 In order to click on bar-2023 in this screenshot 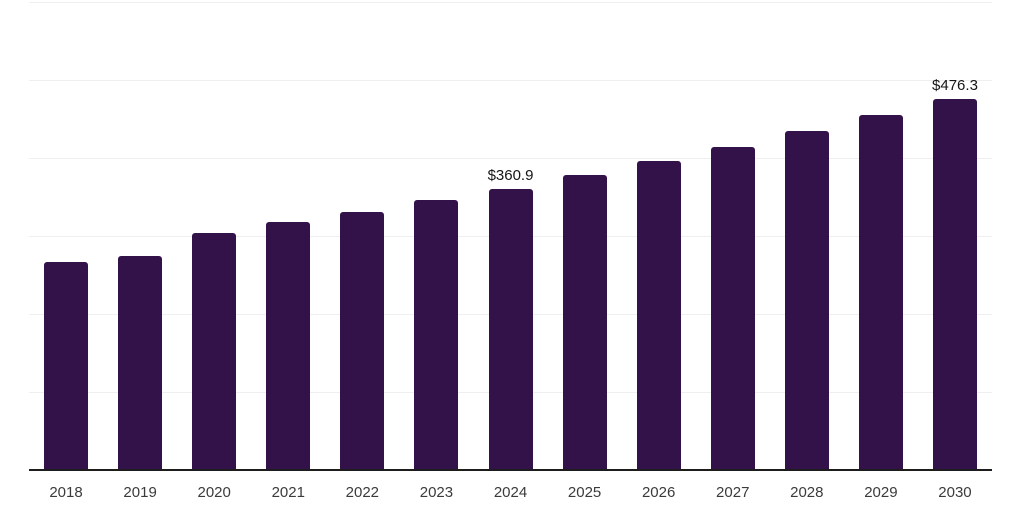, I will do `click(436, 335)`.